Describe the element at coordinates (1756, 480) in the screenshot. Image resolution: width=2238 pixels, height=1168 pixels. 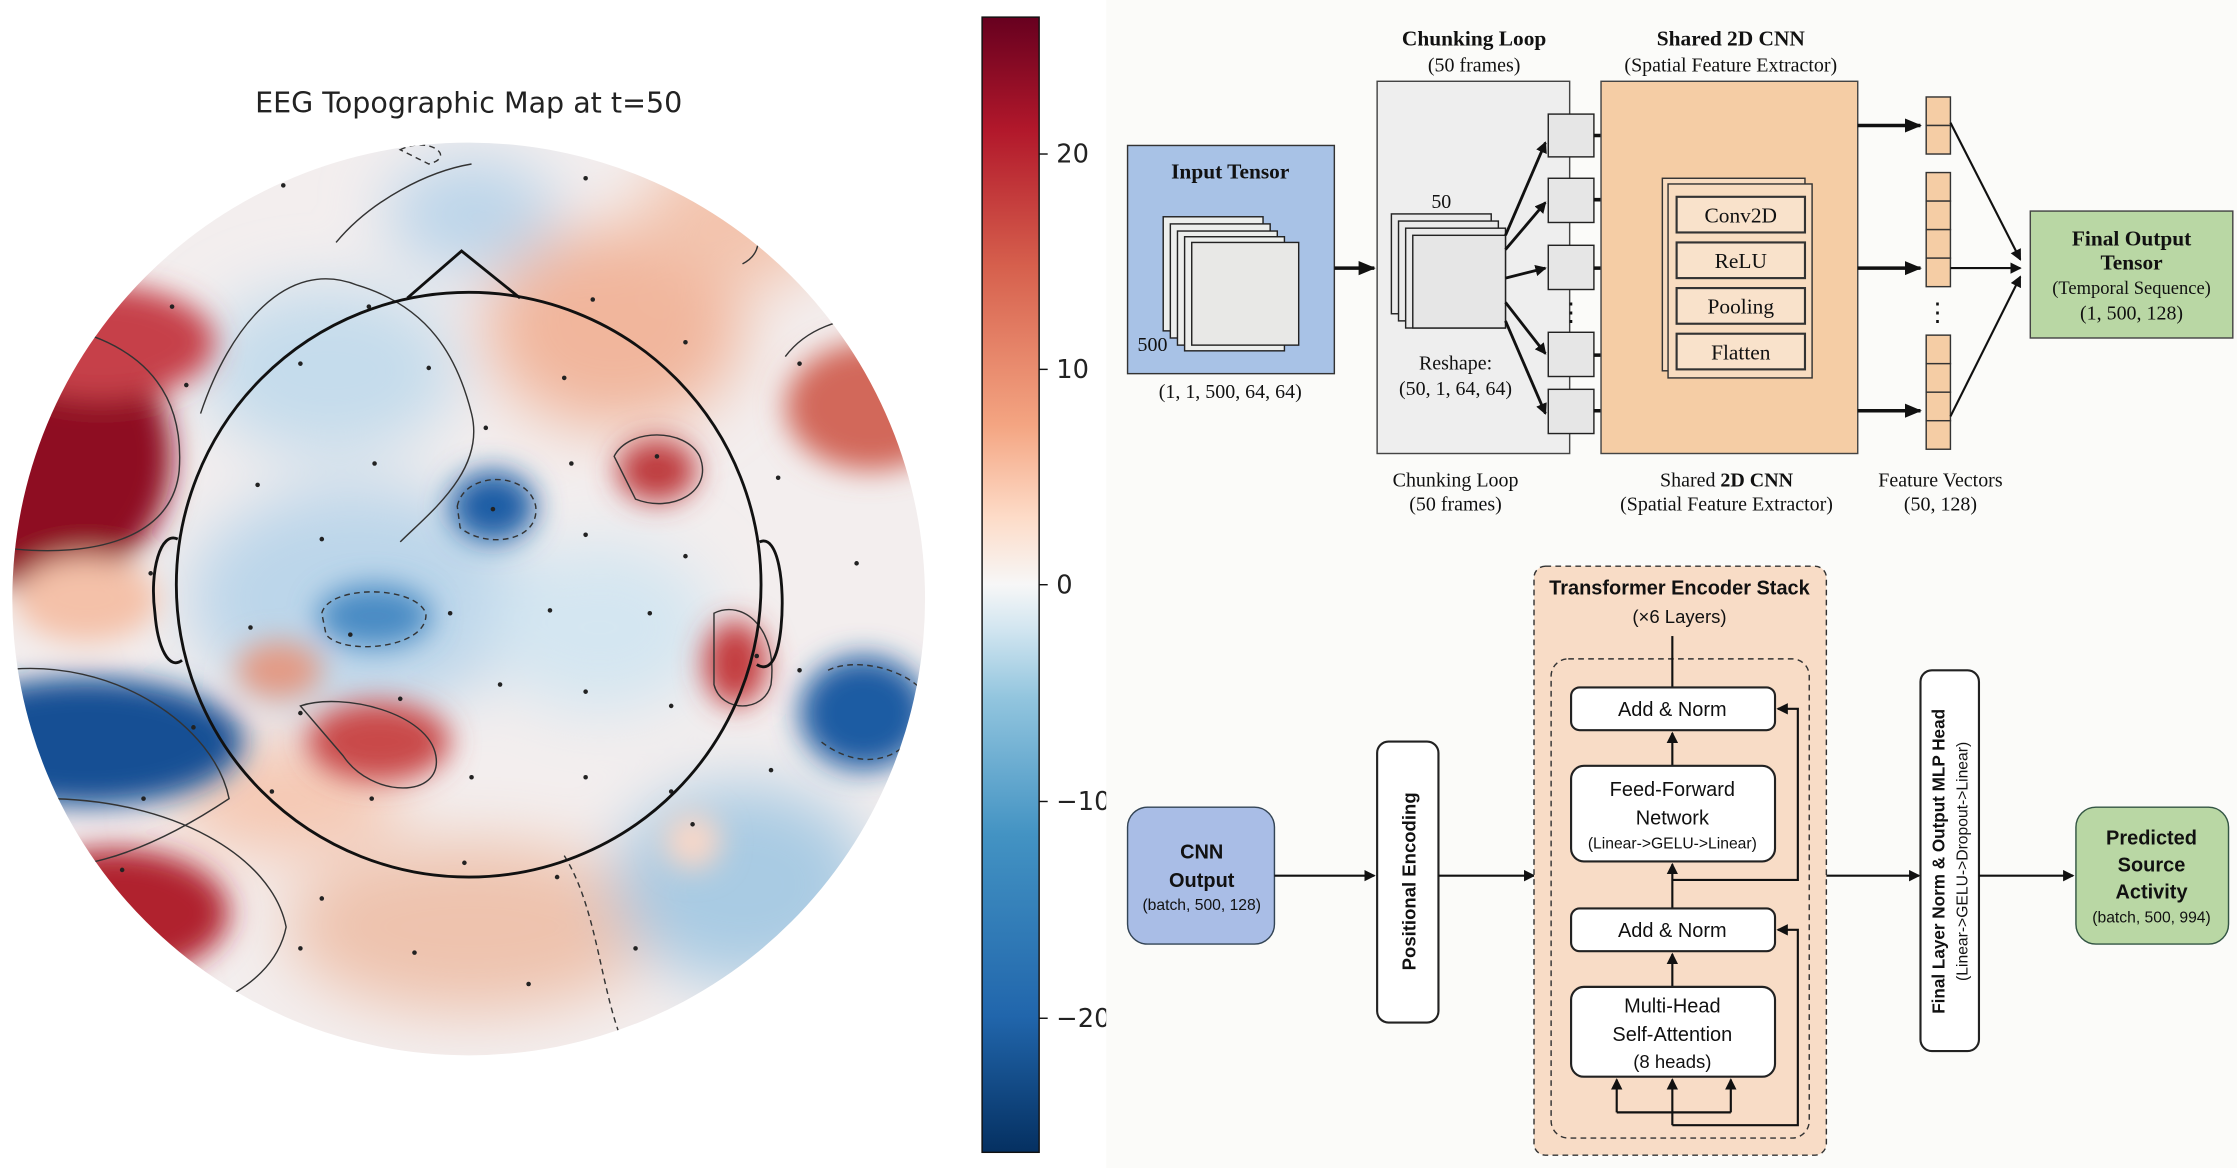
I see `cnn-caption-title-b: 2D CNN` at that location.